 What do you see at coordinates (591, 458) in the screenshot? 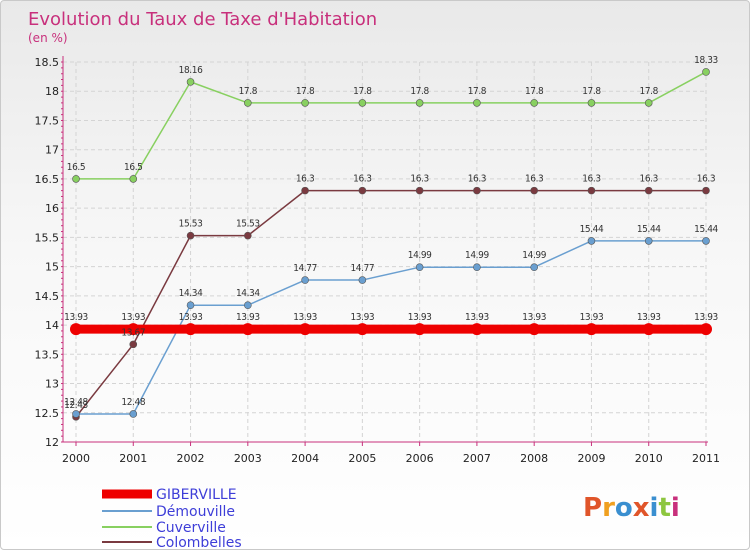
I see `x-tick-label: 2009` at bounding box center [591, 458].